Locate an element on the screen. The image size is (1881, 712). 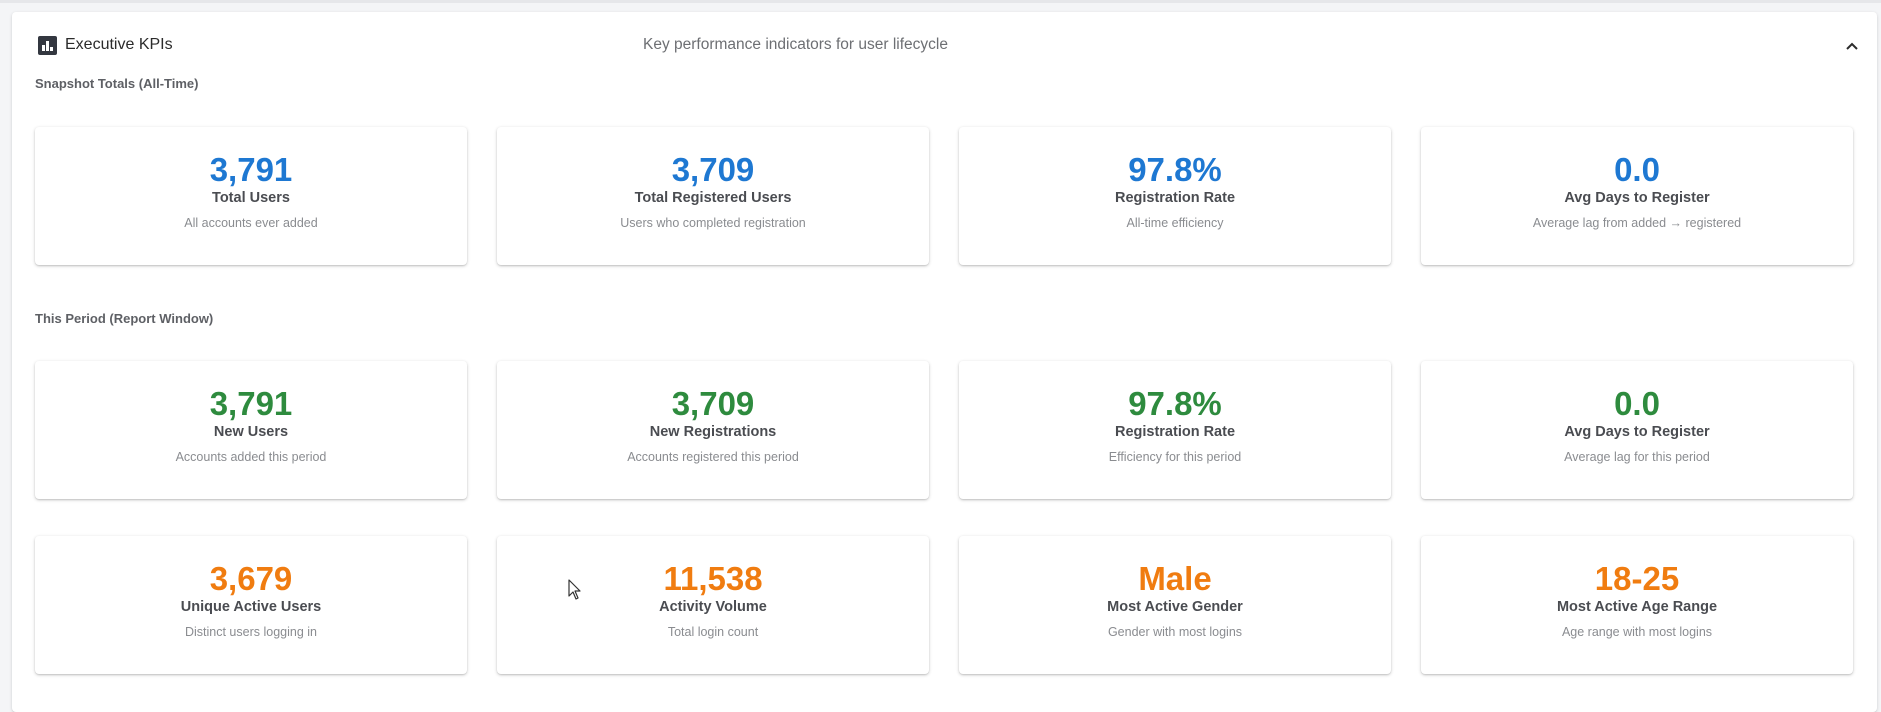
kpi-description: Average lag for this period is located at coordinates (1637, 457).